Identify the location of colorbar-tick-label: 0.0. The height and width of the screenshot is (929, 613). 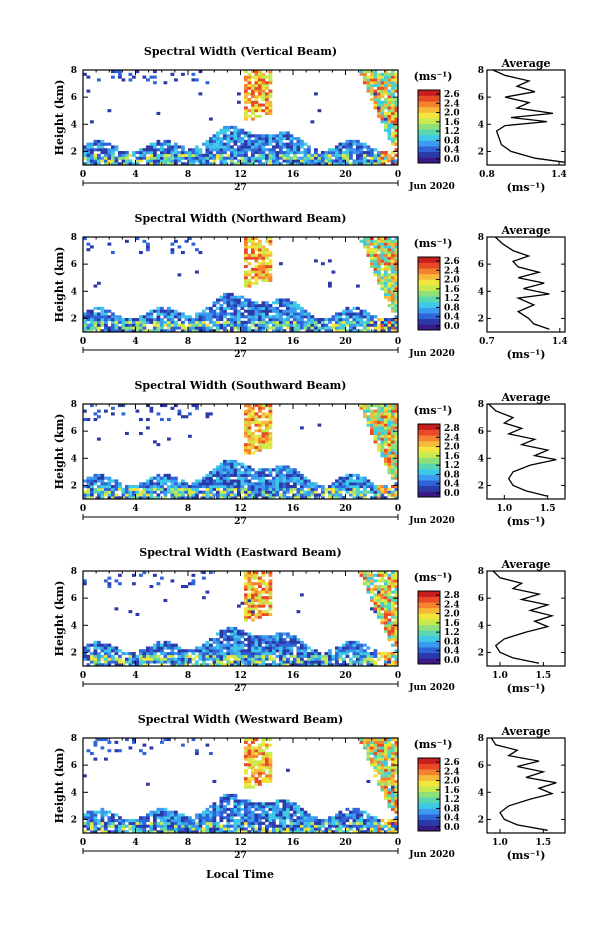
(452, 661).